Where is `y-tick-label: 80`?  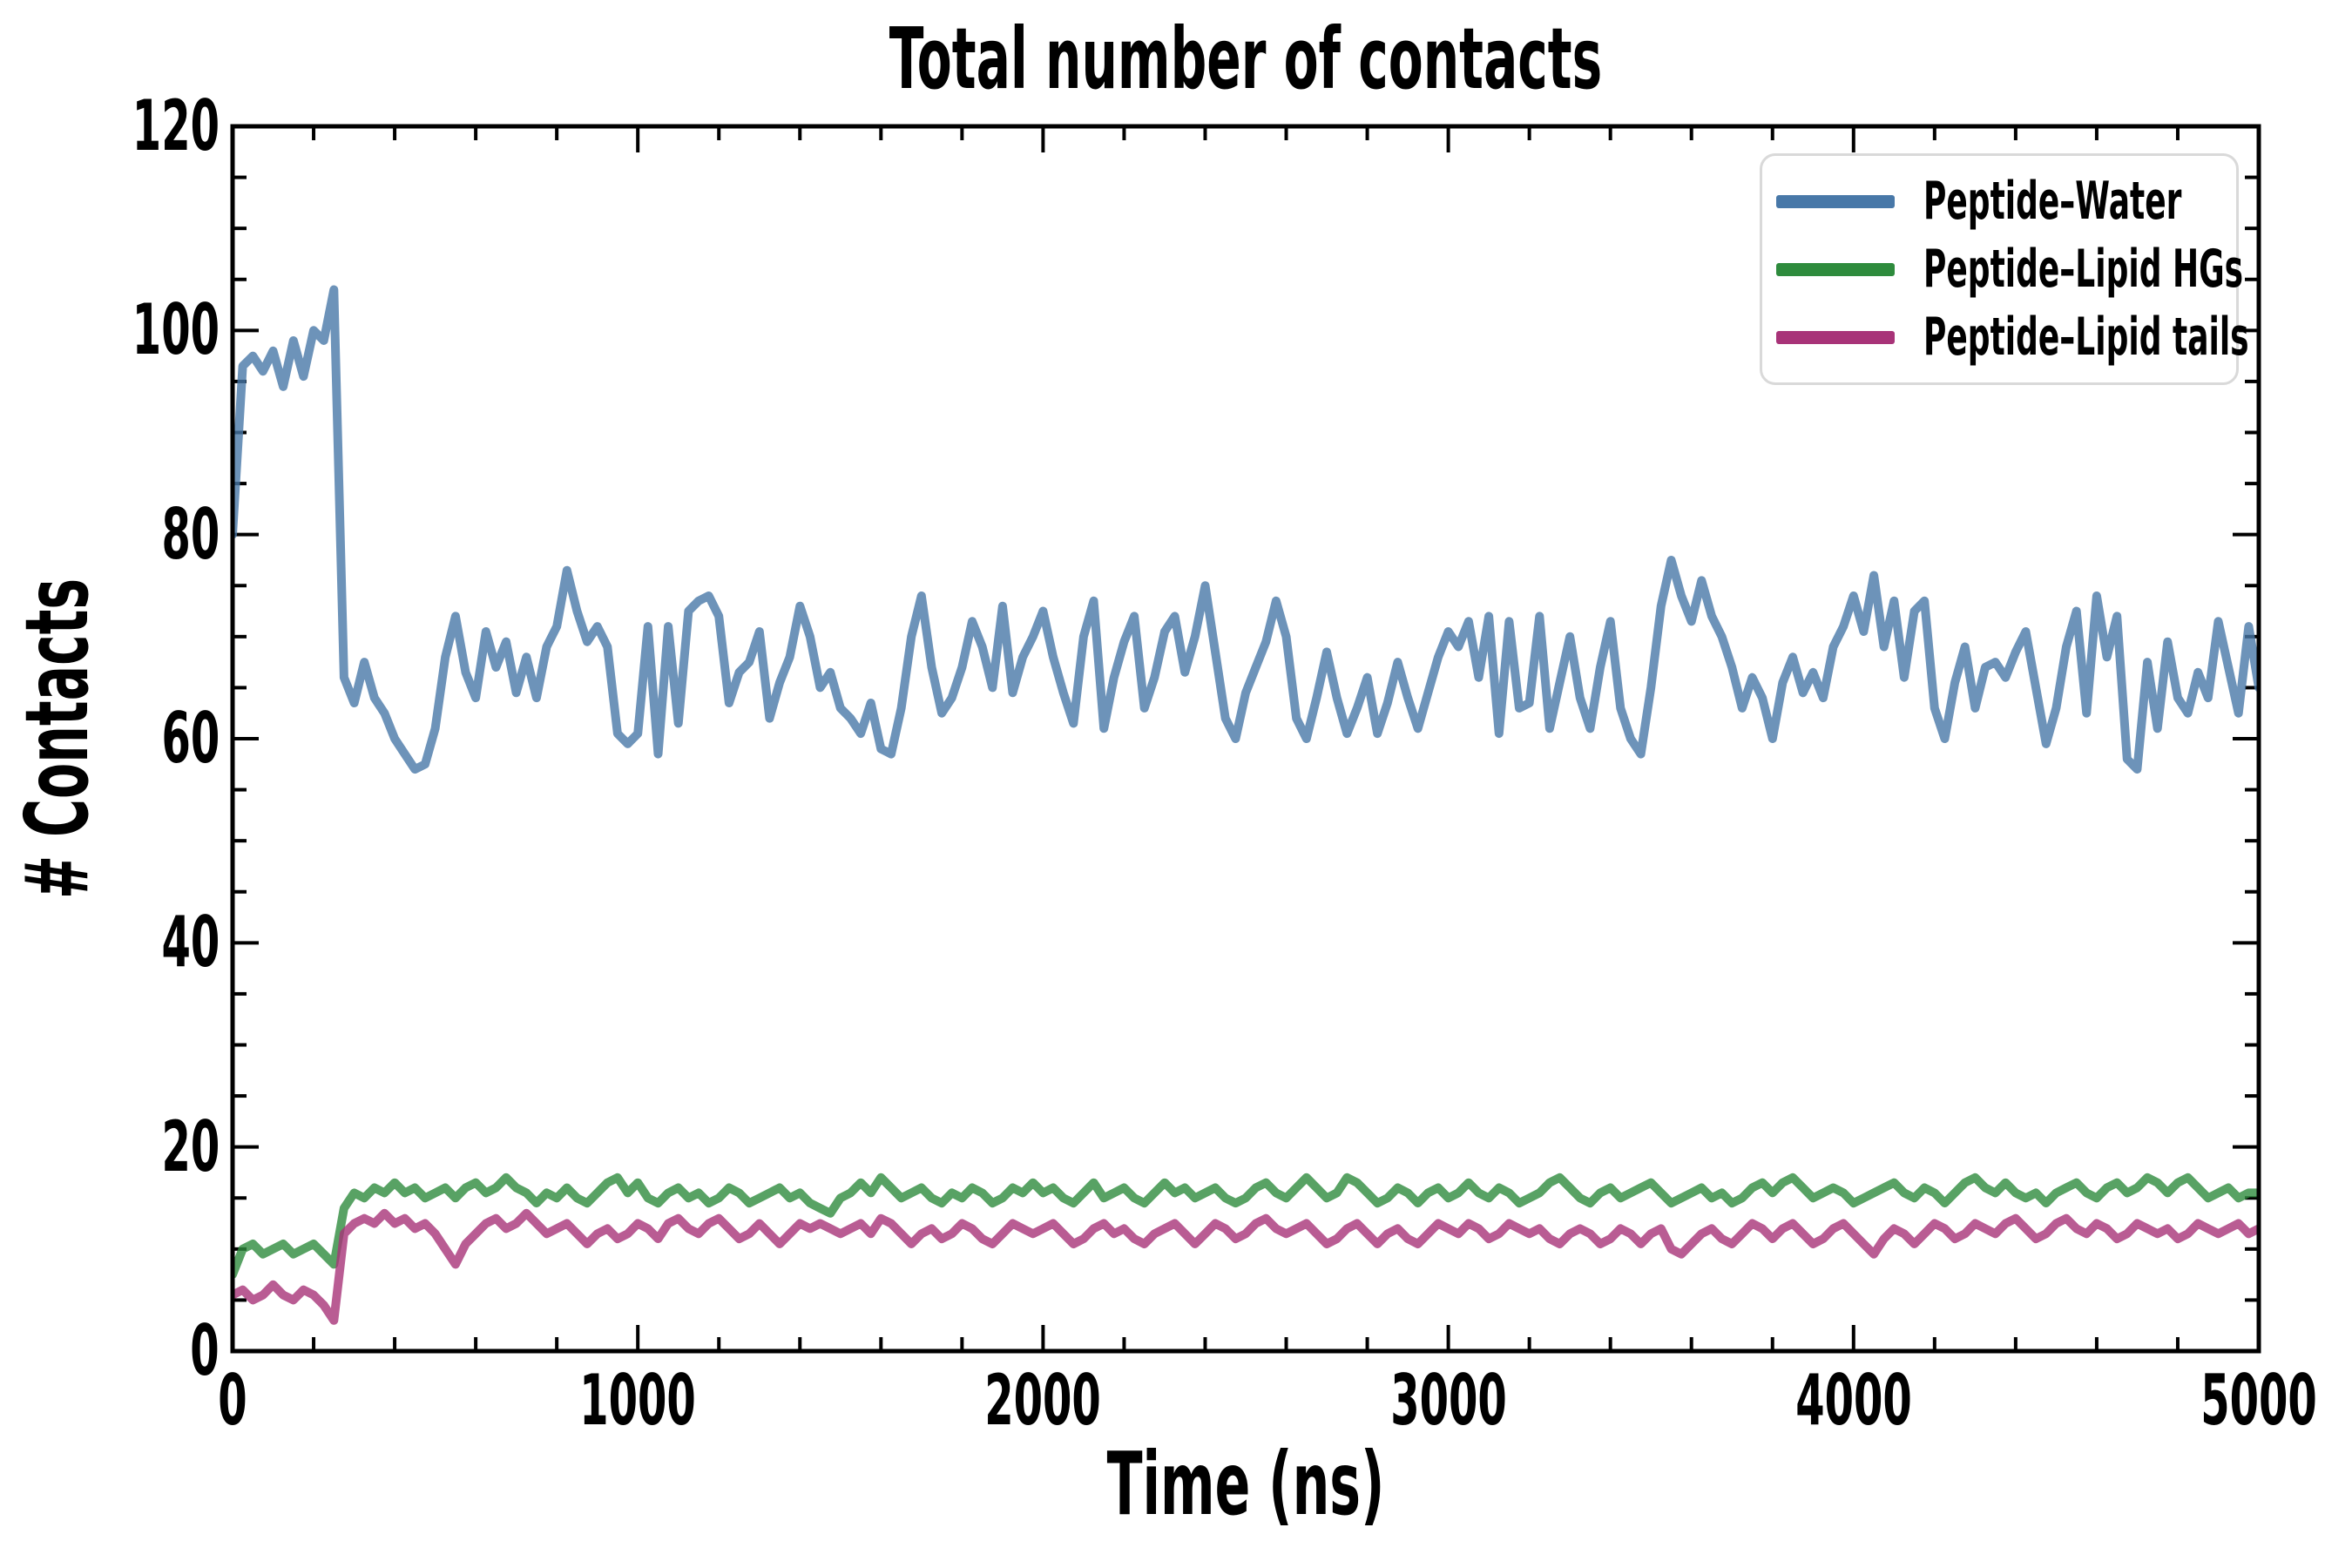
y-tick-label: 80 is located at coordinates (190, 534).